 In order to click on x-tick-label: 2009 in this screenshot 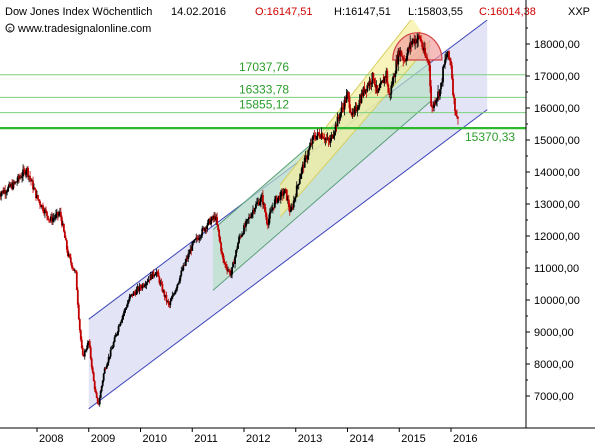, I will do `click(103, 439)`.